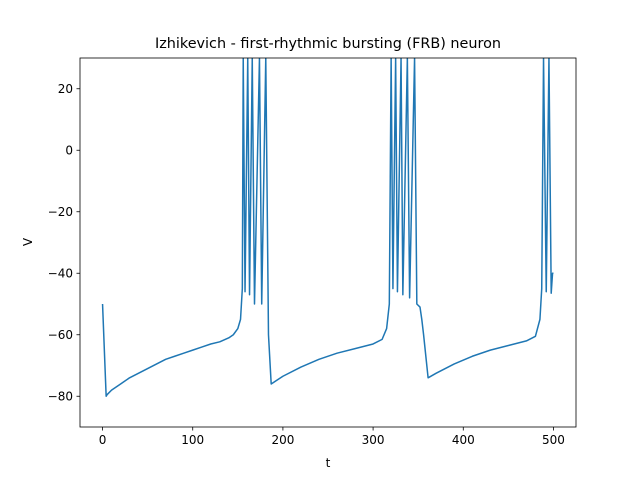 This screenshot has width=640, height=480. What do you see at coordinates (60, 212) in the screenshot?
I see `y-tick-label: −20` at bounding box center [60, 212].